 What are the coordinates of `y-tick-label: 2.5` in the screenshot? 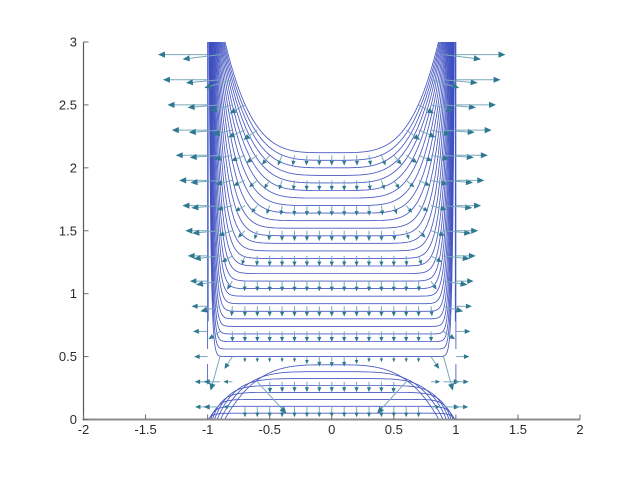 It's located at (68, 104).